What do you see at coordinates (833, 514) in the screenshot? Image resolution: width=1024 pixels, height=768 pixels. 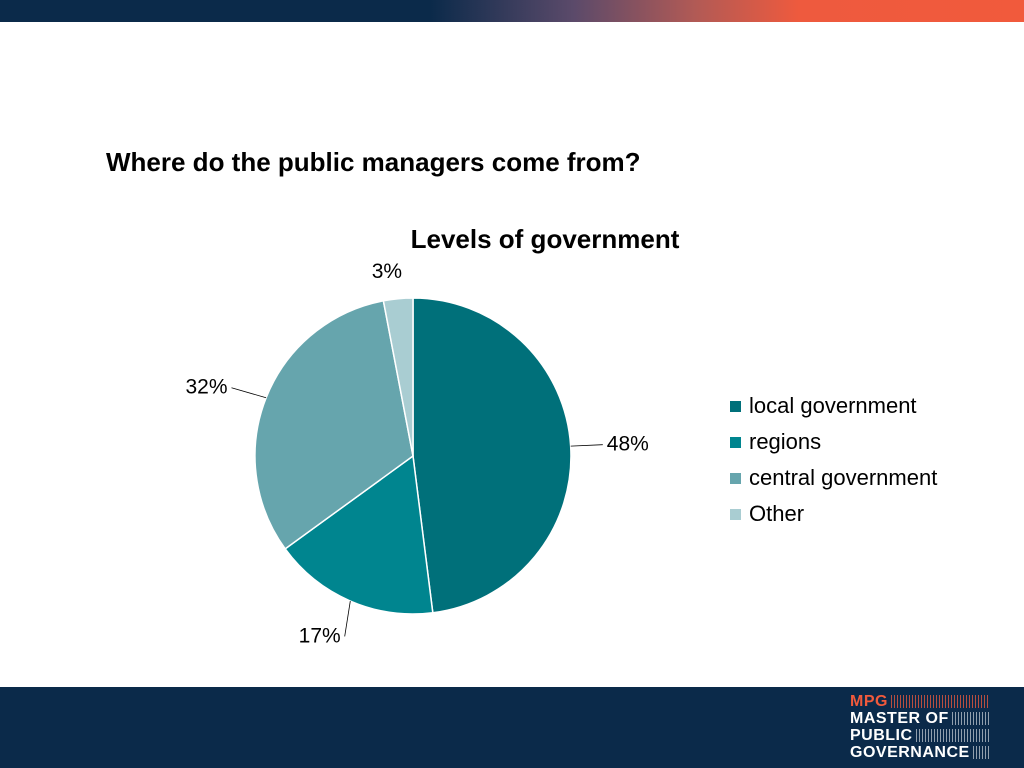 I see `legend-item-other: Other` at bounding box center [833, 514].